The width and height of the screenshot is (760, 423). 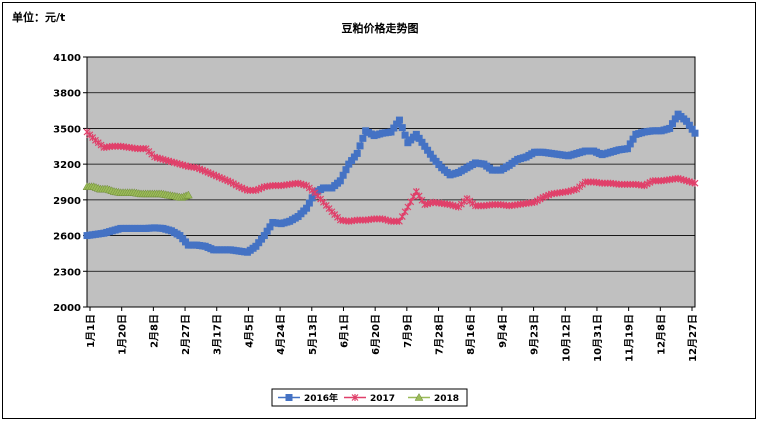 I want to click on legend-item: 2016年, so click(x=308, y=398).